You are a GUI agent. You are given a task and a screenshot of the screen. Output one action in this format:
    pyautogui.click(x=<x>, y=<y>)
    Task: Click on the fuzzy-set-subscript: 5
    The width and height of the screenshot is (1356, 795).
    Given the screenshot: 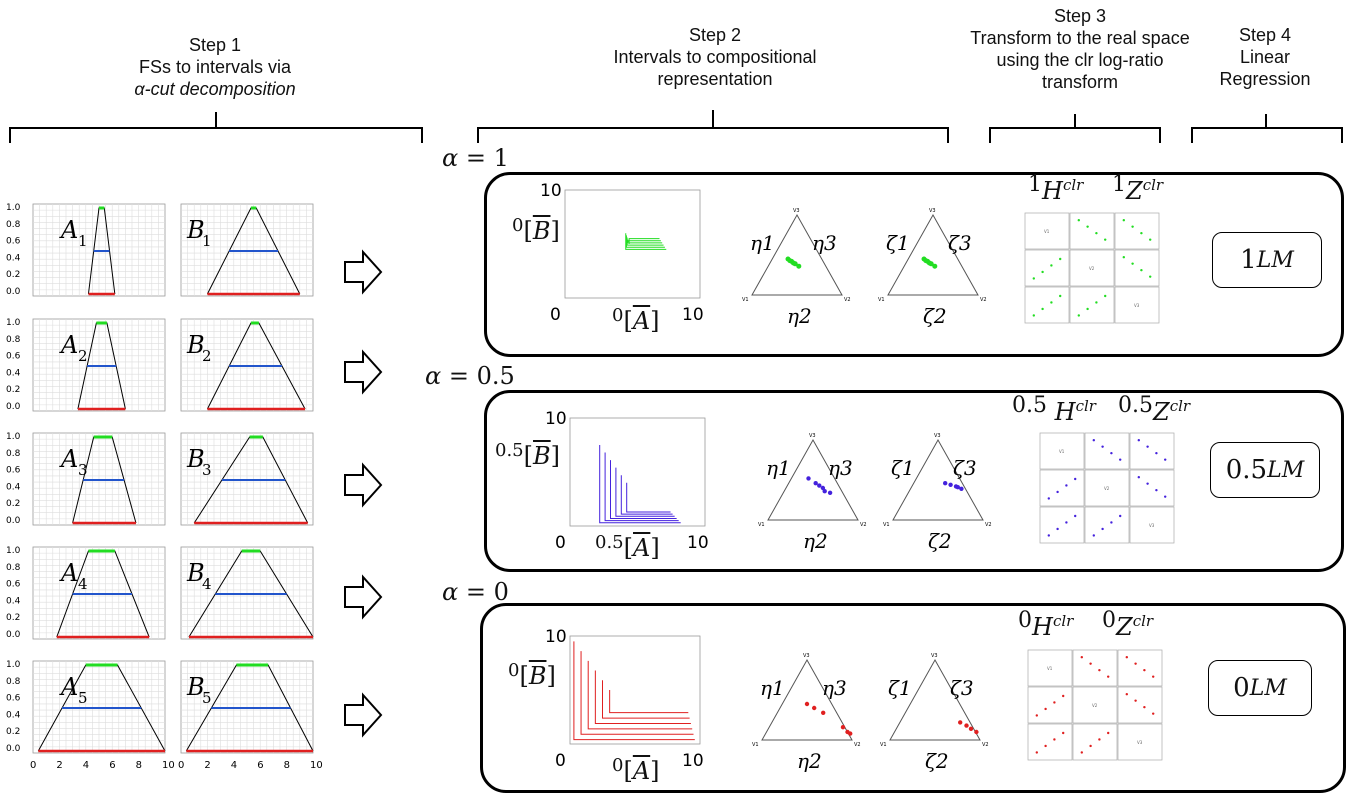 What is the action you would take?
    pyautogui.click(x=83, y=698)
    